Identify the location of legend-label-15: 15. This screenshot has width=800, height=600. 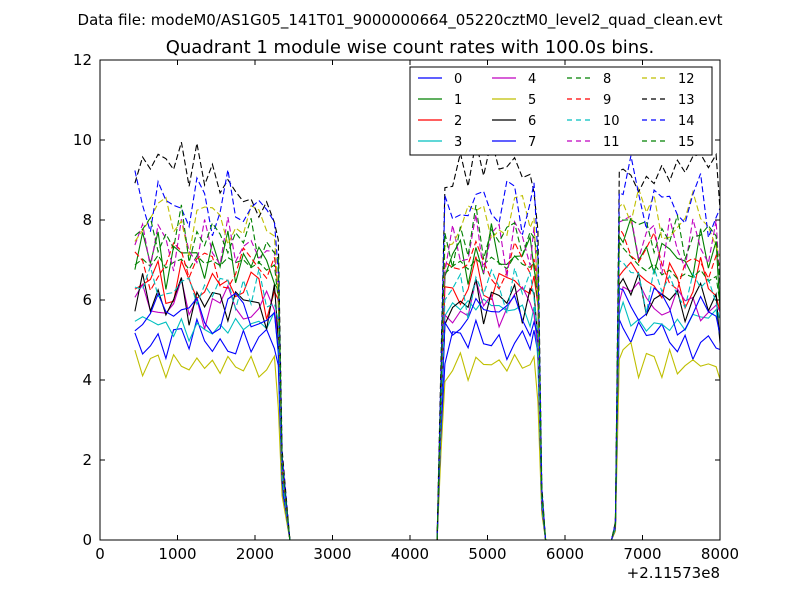
(686, 142).